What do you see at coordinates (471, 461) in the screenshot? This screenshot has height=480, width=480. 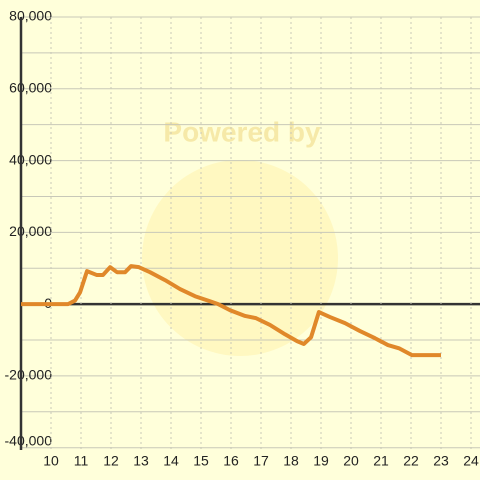 I see `x-tick-label: 24` at bounding box center [471, 461].